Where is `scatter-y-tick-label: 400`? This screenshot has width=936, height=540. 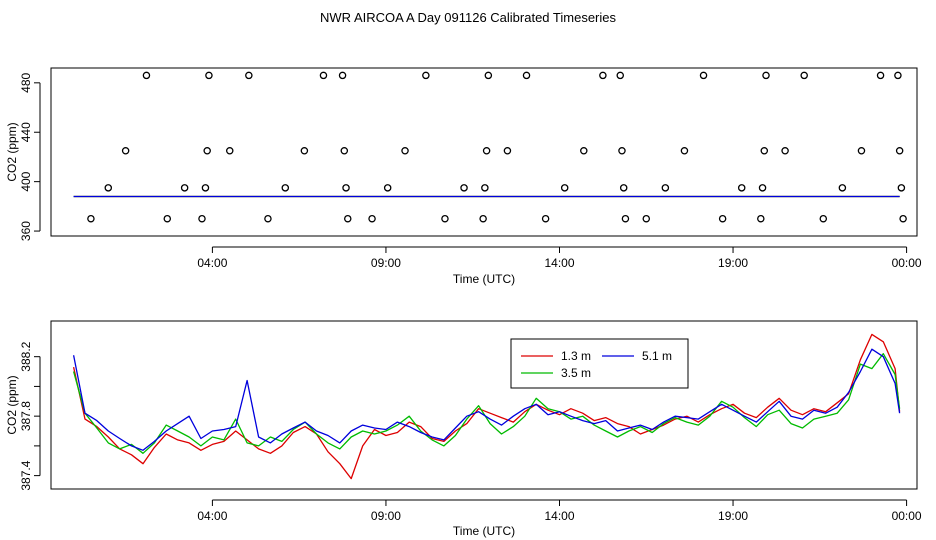 scatter-y-tick-label: 400 is located at coordinates (26, 181).